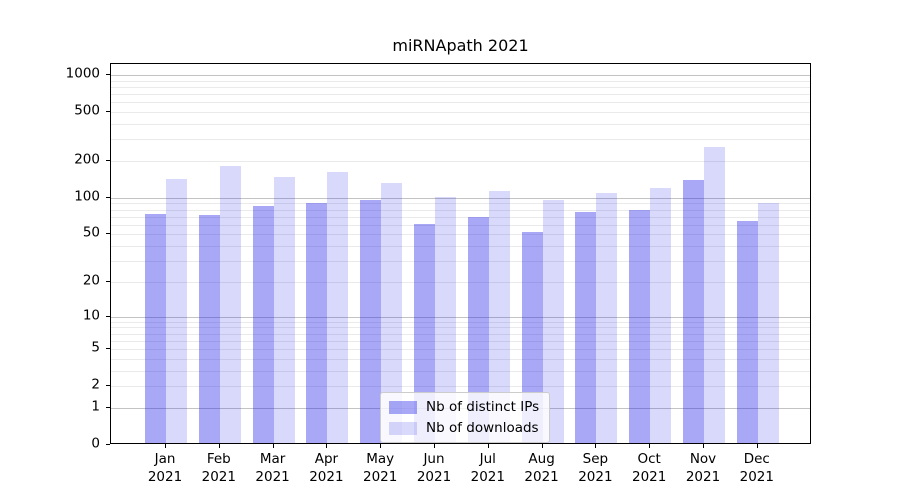  I want to click on bar-downloads-aug, so click(553, 321).